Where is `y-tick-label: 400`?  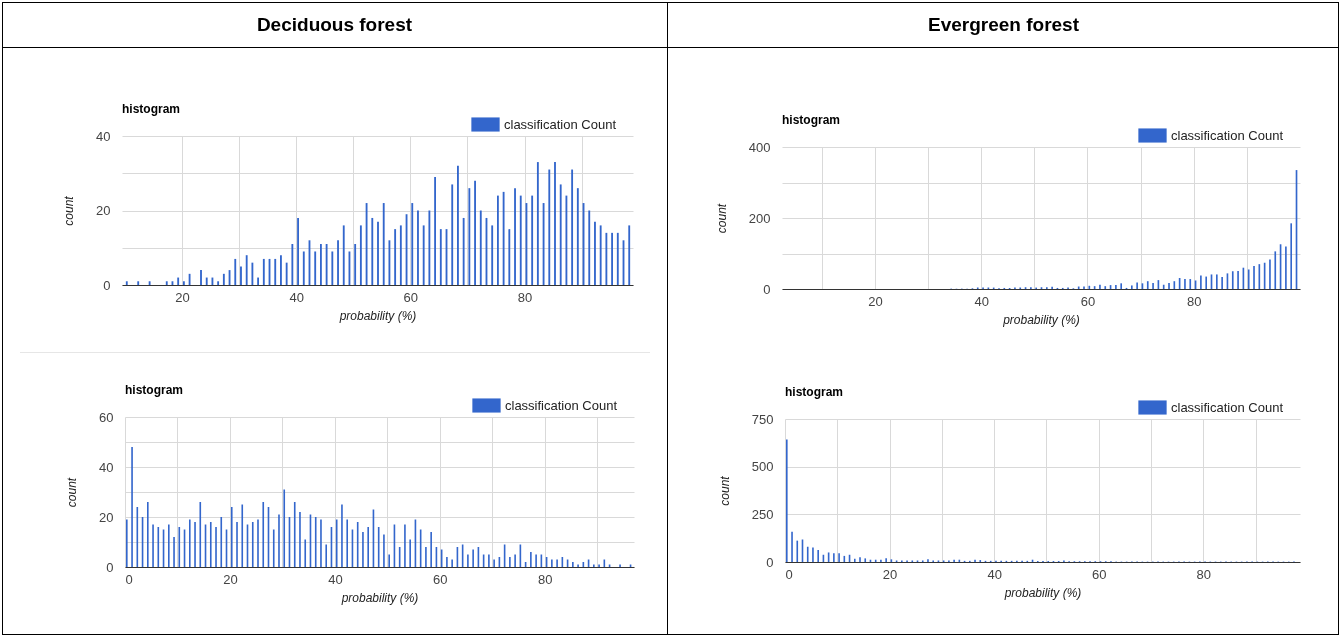 y-tick-label: 400 is located at coordinates (759, 147).